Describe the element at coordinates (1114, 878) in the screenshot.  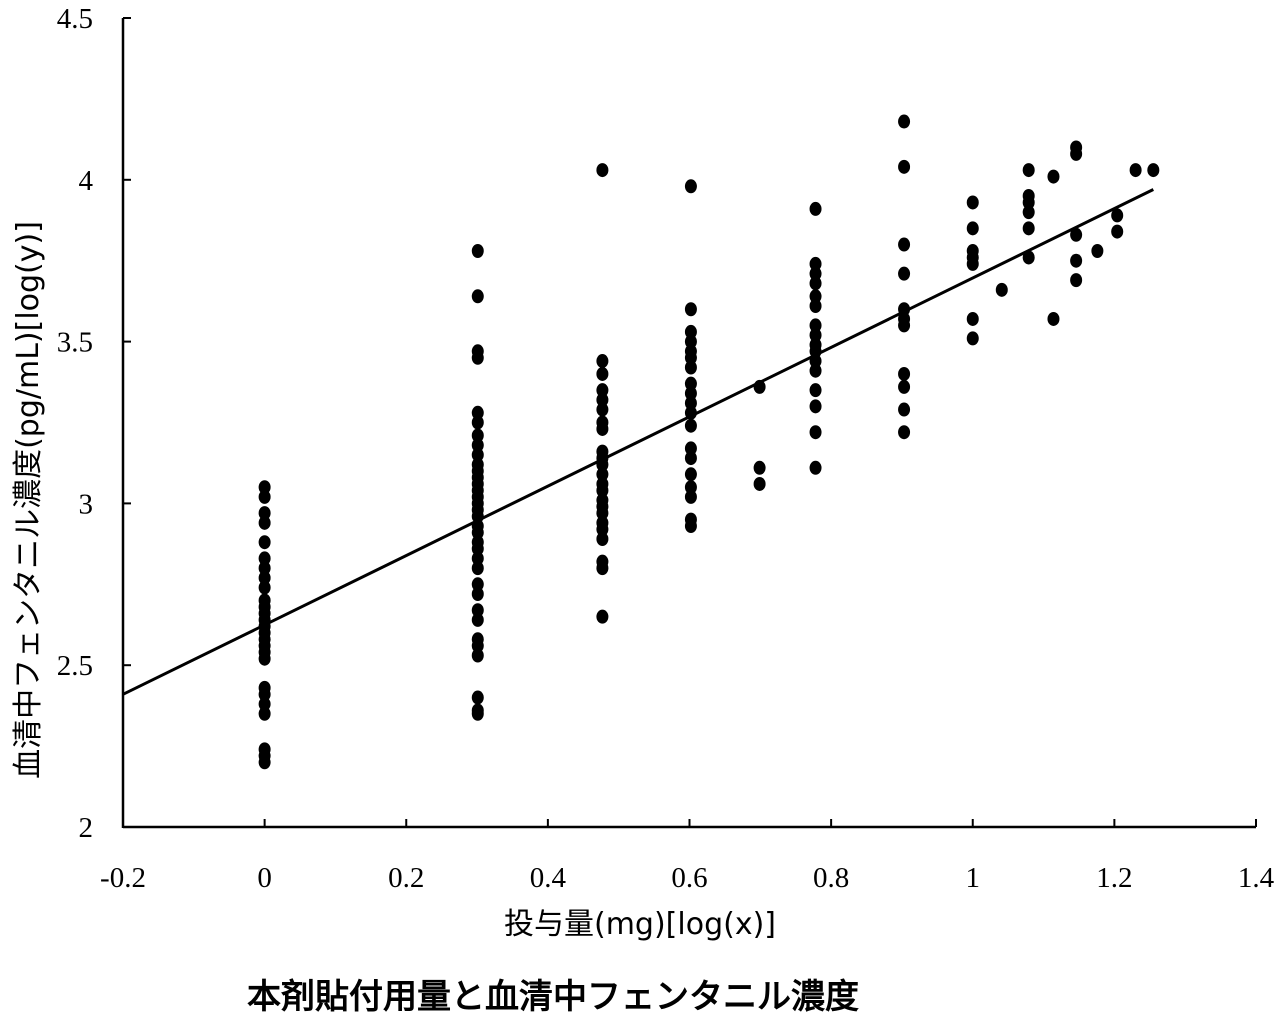
I see `x-tick-label: 1.2` at that location.